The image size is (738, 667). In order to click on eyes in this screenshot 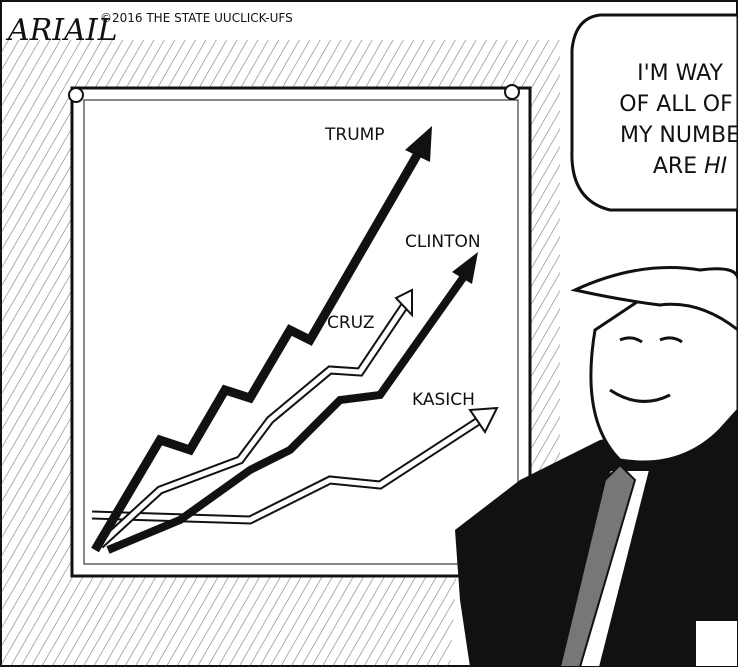, I will do `click(651, 340)`.